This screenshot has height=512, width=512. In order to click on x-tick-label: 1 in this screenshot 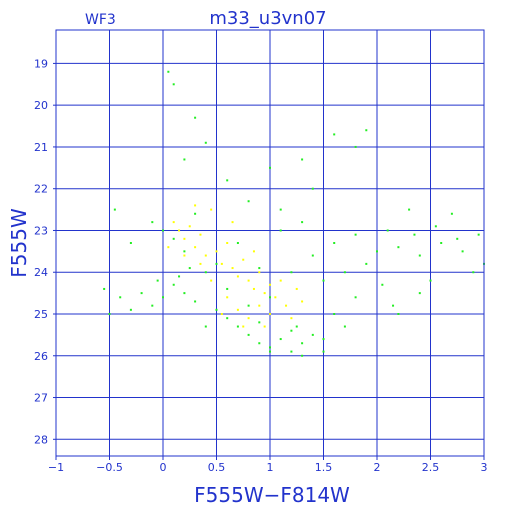, I will do `click(270, 467)`.